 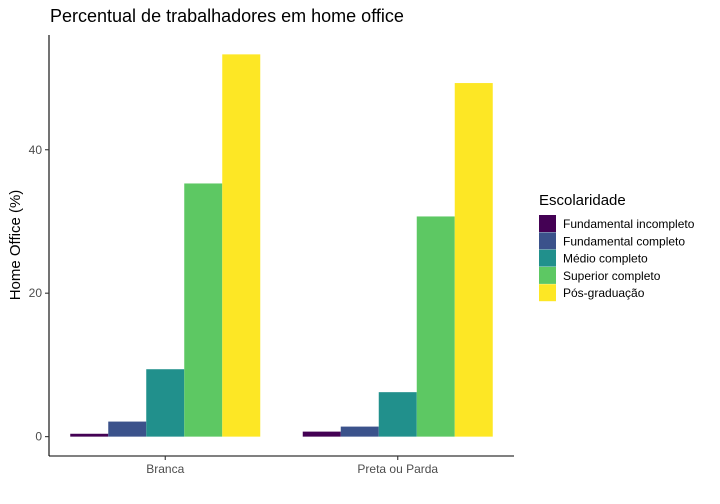 What do you see at coordinates (15, 245) in the screenshot?
I see `y-axis-title: Home Office (%)` at bounding box center [15, 245].